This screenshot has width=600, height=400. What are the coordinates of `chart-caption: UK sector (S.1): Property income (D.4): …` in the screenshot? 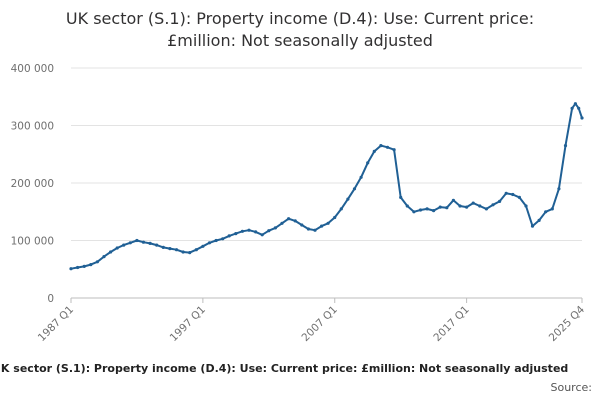 It's located at (284, 368).